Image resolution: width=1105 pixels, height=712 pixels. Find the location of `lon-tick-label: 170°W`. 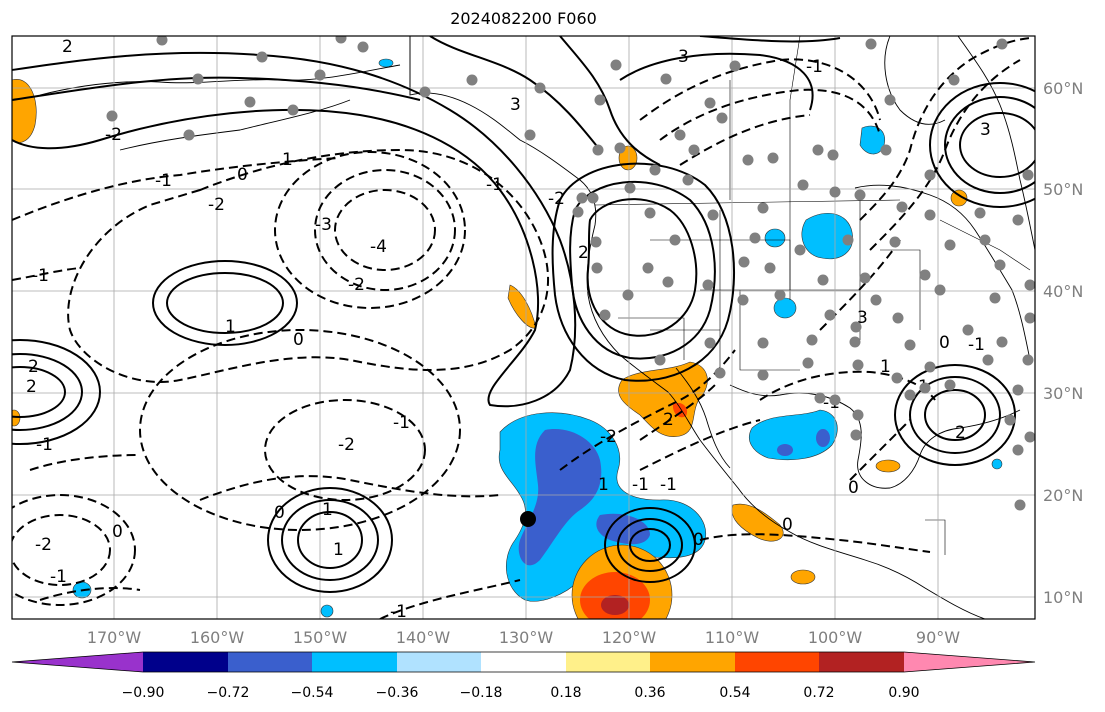

lon-tick-label: 170°W is located at coordinates (114, 637).